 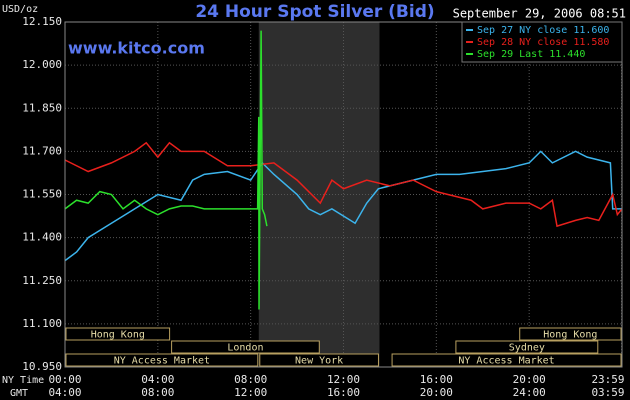 What do you see at coordinates (543, 30) in the screenshot?
I see `legend-label: Sep 27 NY close 11.600` at bounding box center [543, 30].